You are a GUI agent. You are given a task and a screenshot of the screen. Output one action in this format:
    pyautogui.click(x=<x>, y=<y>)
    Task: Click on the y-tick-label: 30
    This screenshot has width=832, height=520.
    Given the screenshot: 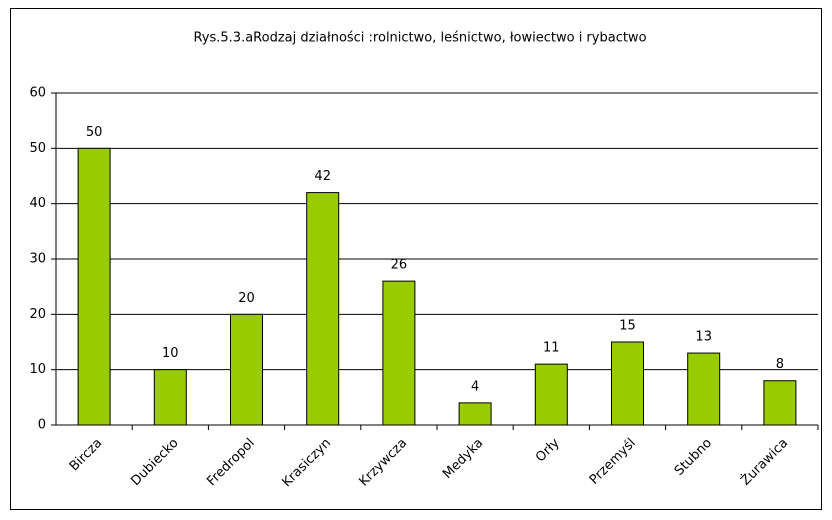 What is the action you would take?
    pyautogui.click(x=37, y=259)
    